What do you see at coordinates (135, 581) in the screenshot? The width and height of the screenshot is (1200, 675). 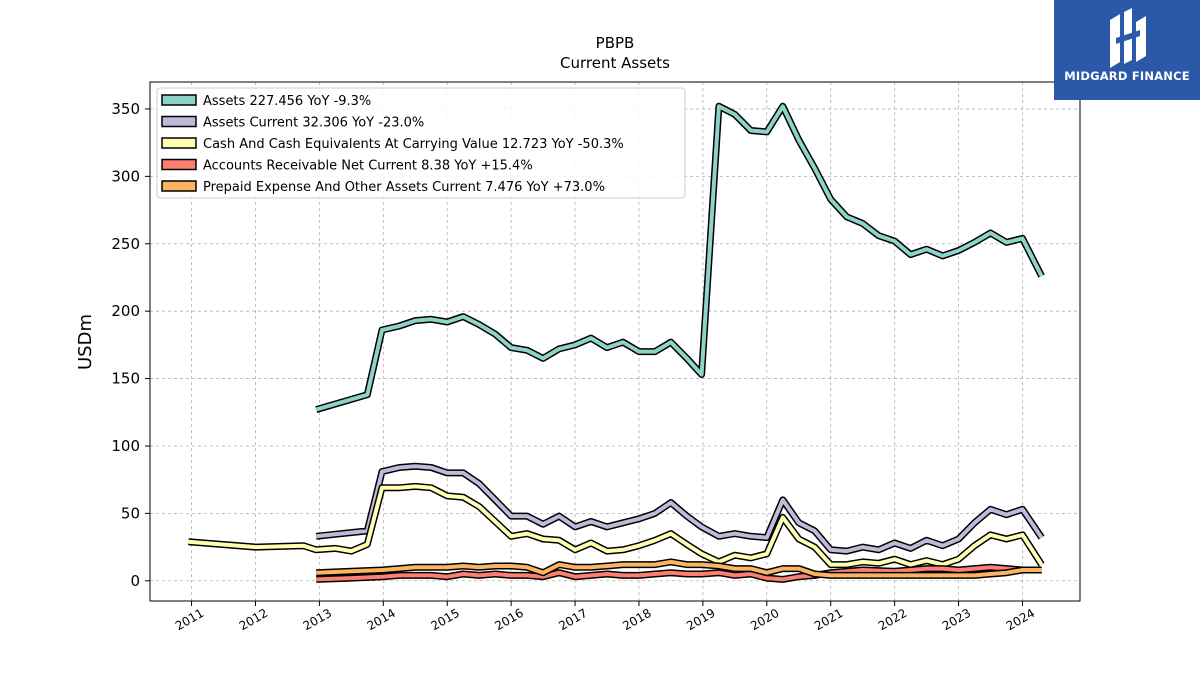 I see `y-tick-label: 0` at bounding box center [135, 581].